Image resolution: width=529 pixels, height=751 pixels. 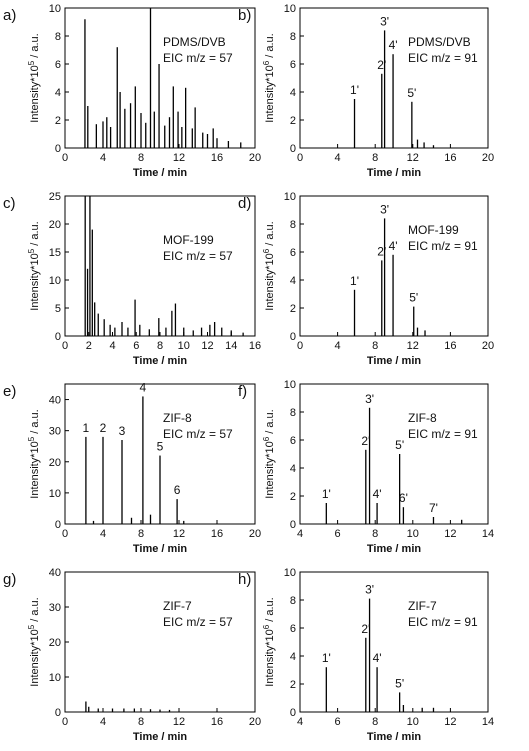 What do you see at coordinates (34, 453) in the screenshot?
I see `y-axis-label: Intensity*105 / a.u.` at bounding box center [34, 453].